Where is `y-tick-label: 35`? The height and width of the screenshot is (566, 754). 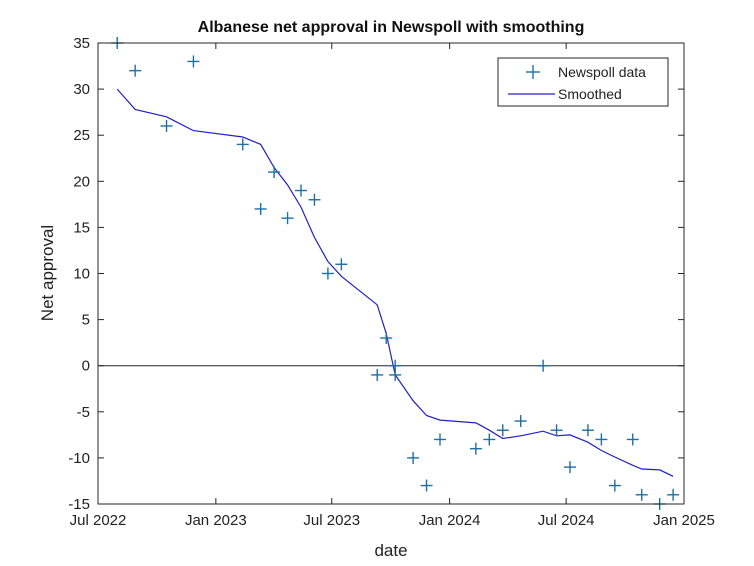 y-tick-label: 35 is located at coordinates (81, 43).